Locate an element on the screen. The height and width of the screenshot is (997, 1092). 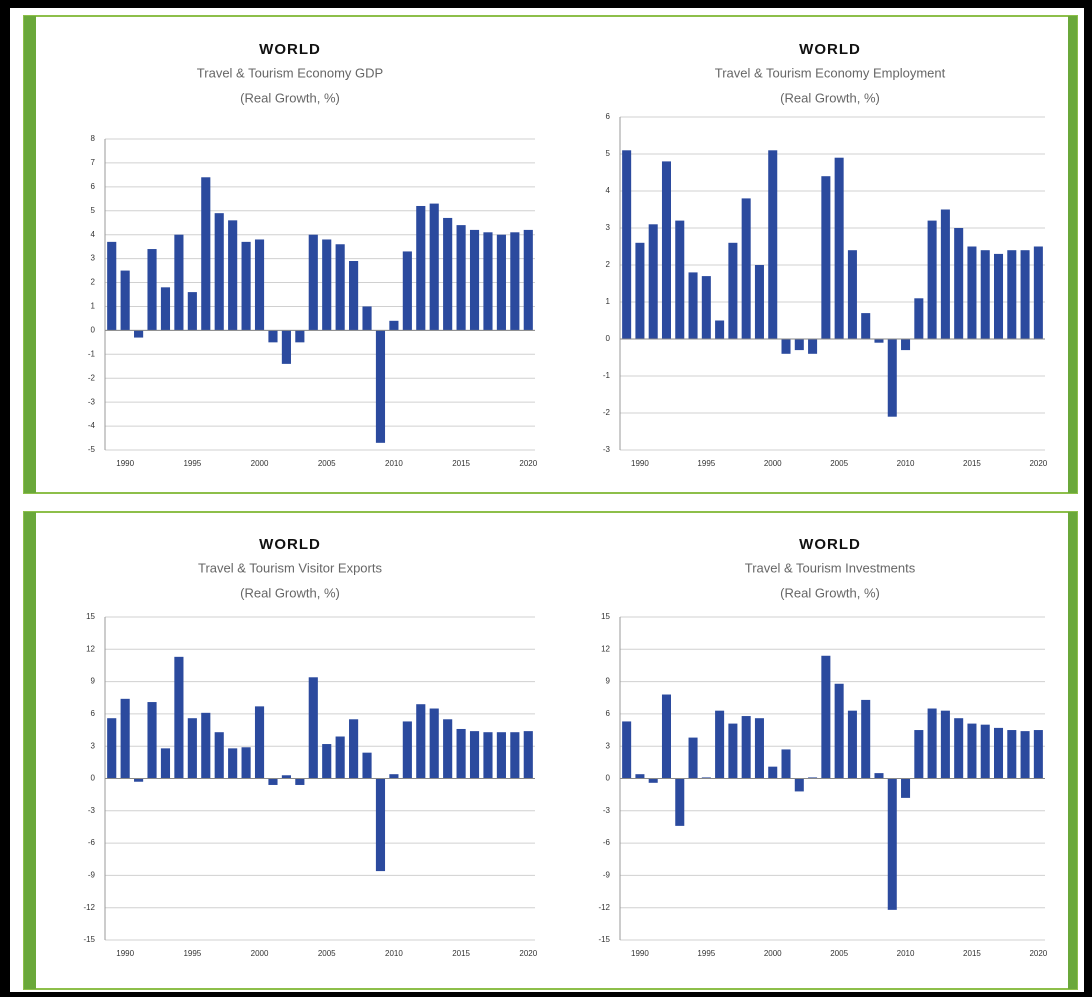
x-tick-label: 1995 is located at coordinates (706, 463).